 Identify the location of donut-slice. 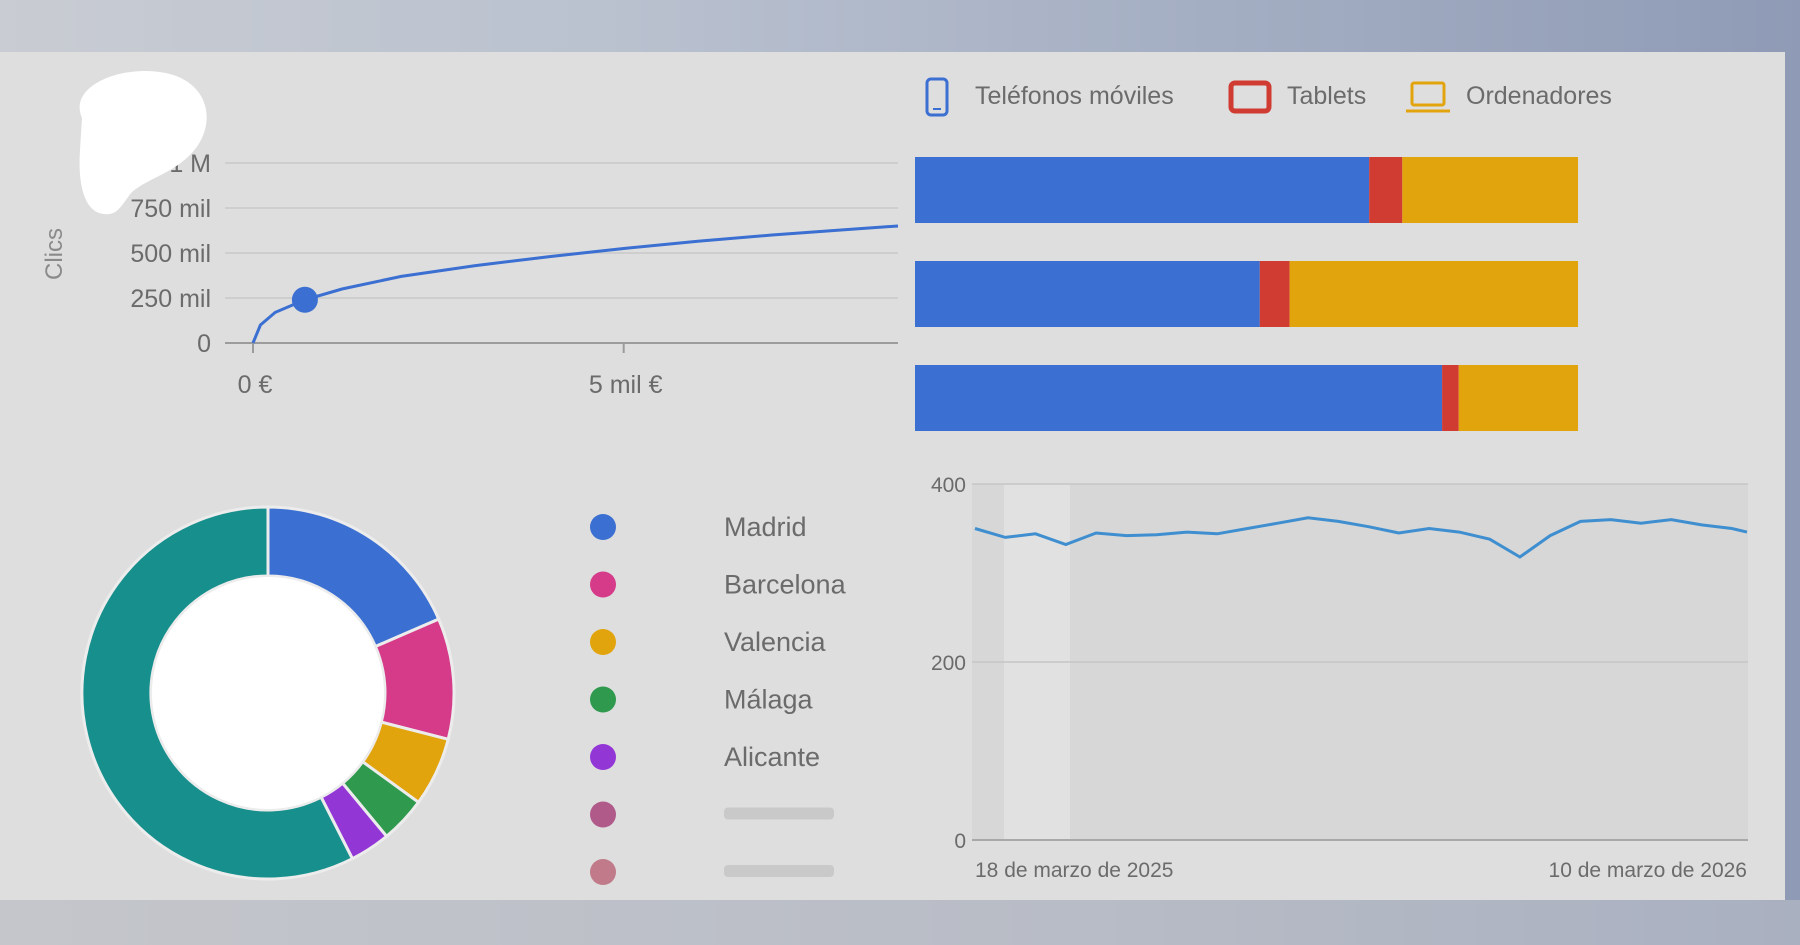
(217, 693).